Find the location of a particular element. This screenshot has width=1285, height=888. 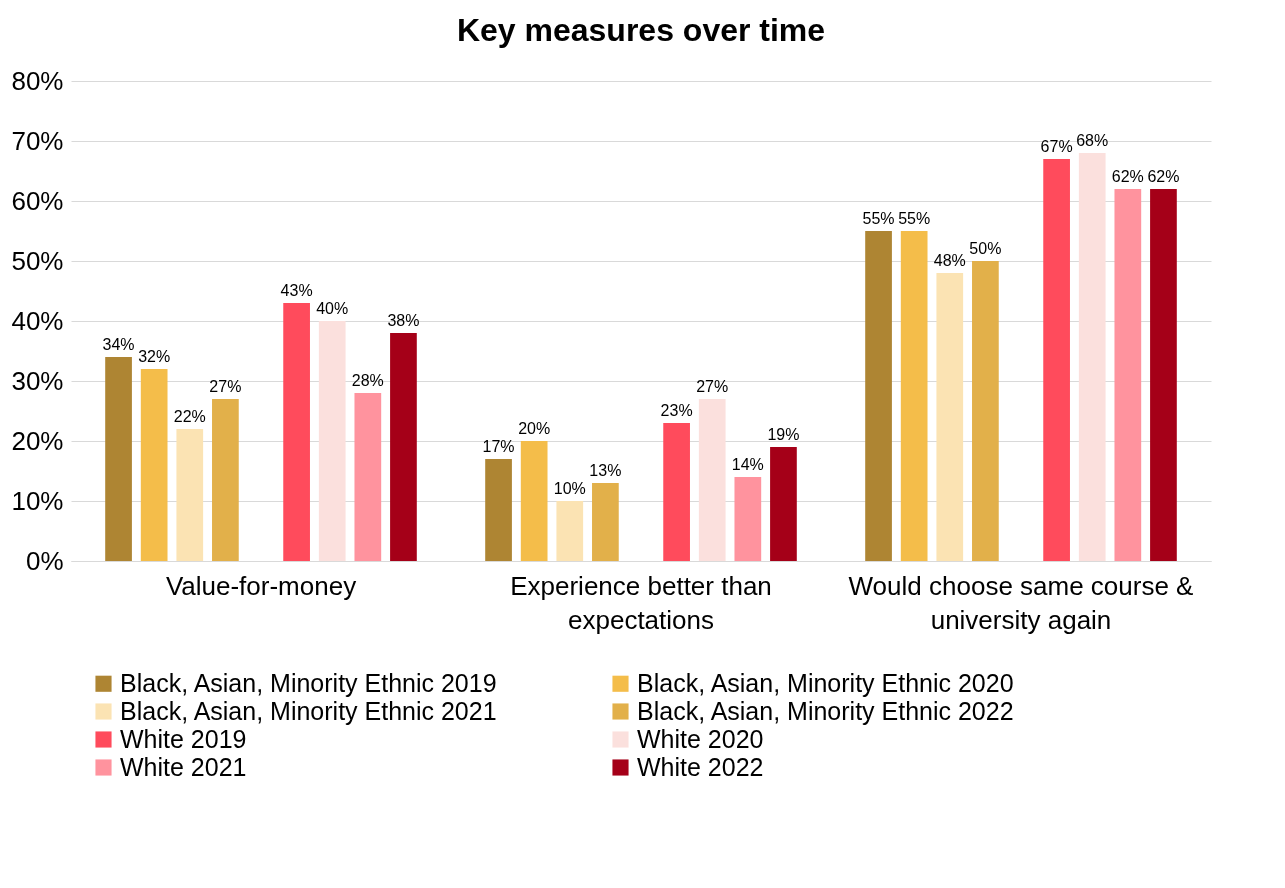

legend-label: Black, Asian, Minority Ethnic 2022 is located at coordinates (825, 710).